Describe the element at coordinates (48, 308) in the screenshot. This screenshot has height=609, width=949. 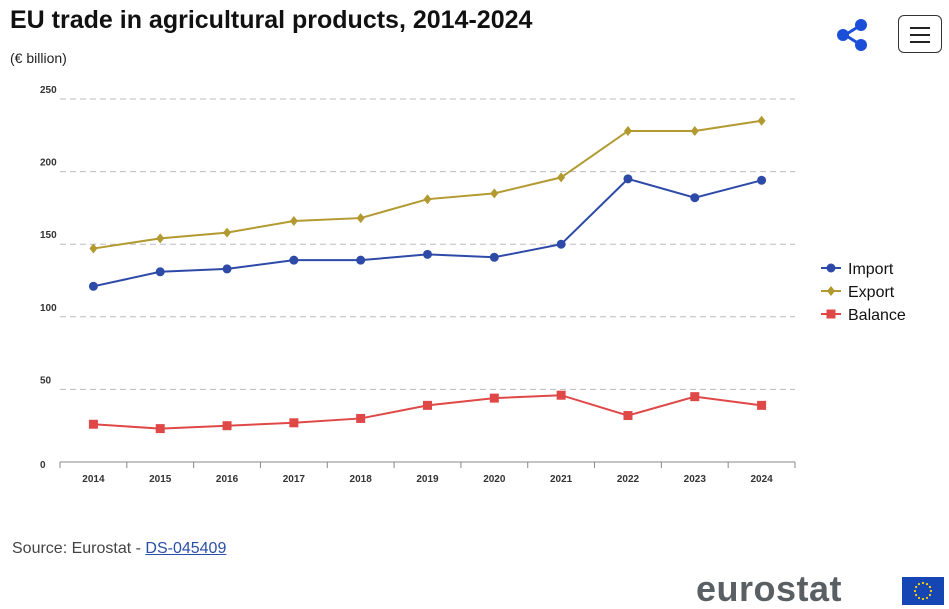
I see `y-tick-label: 100` at that location.